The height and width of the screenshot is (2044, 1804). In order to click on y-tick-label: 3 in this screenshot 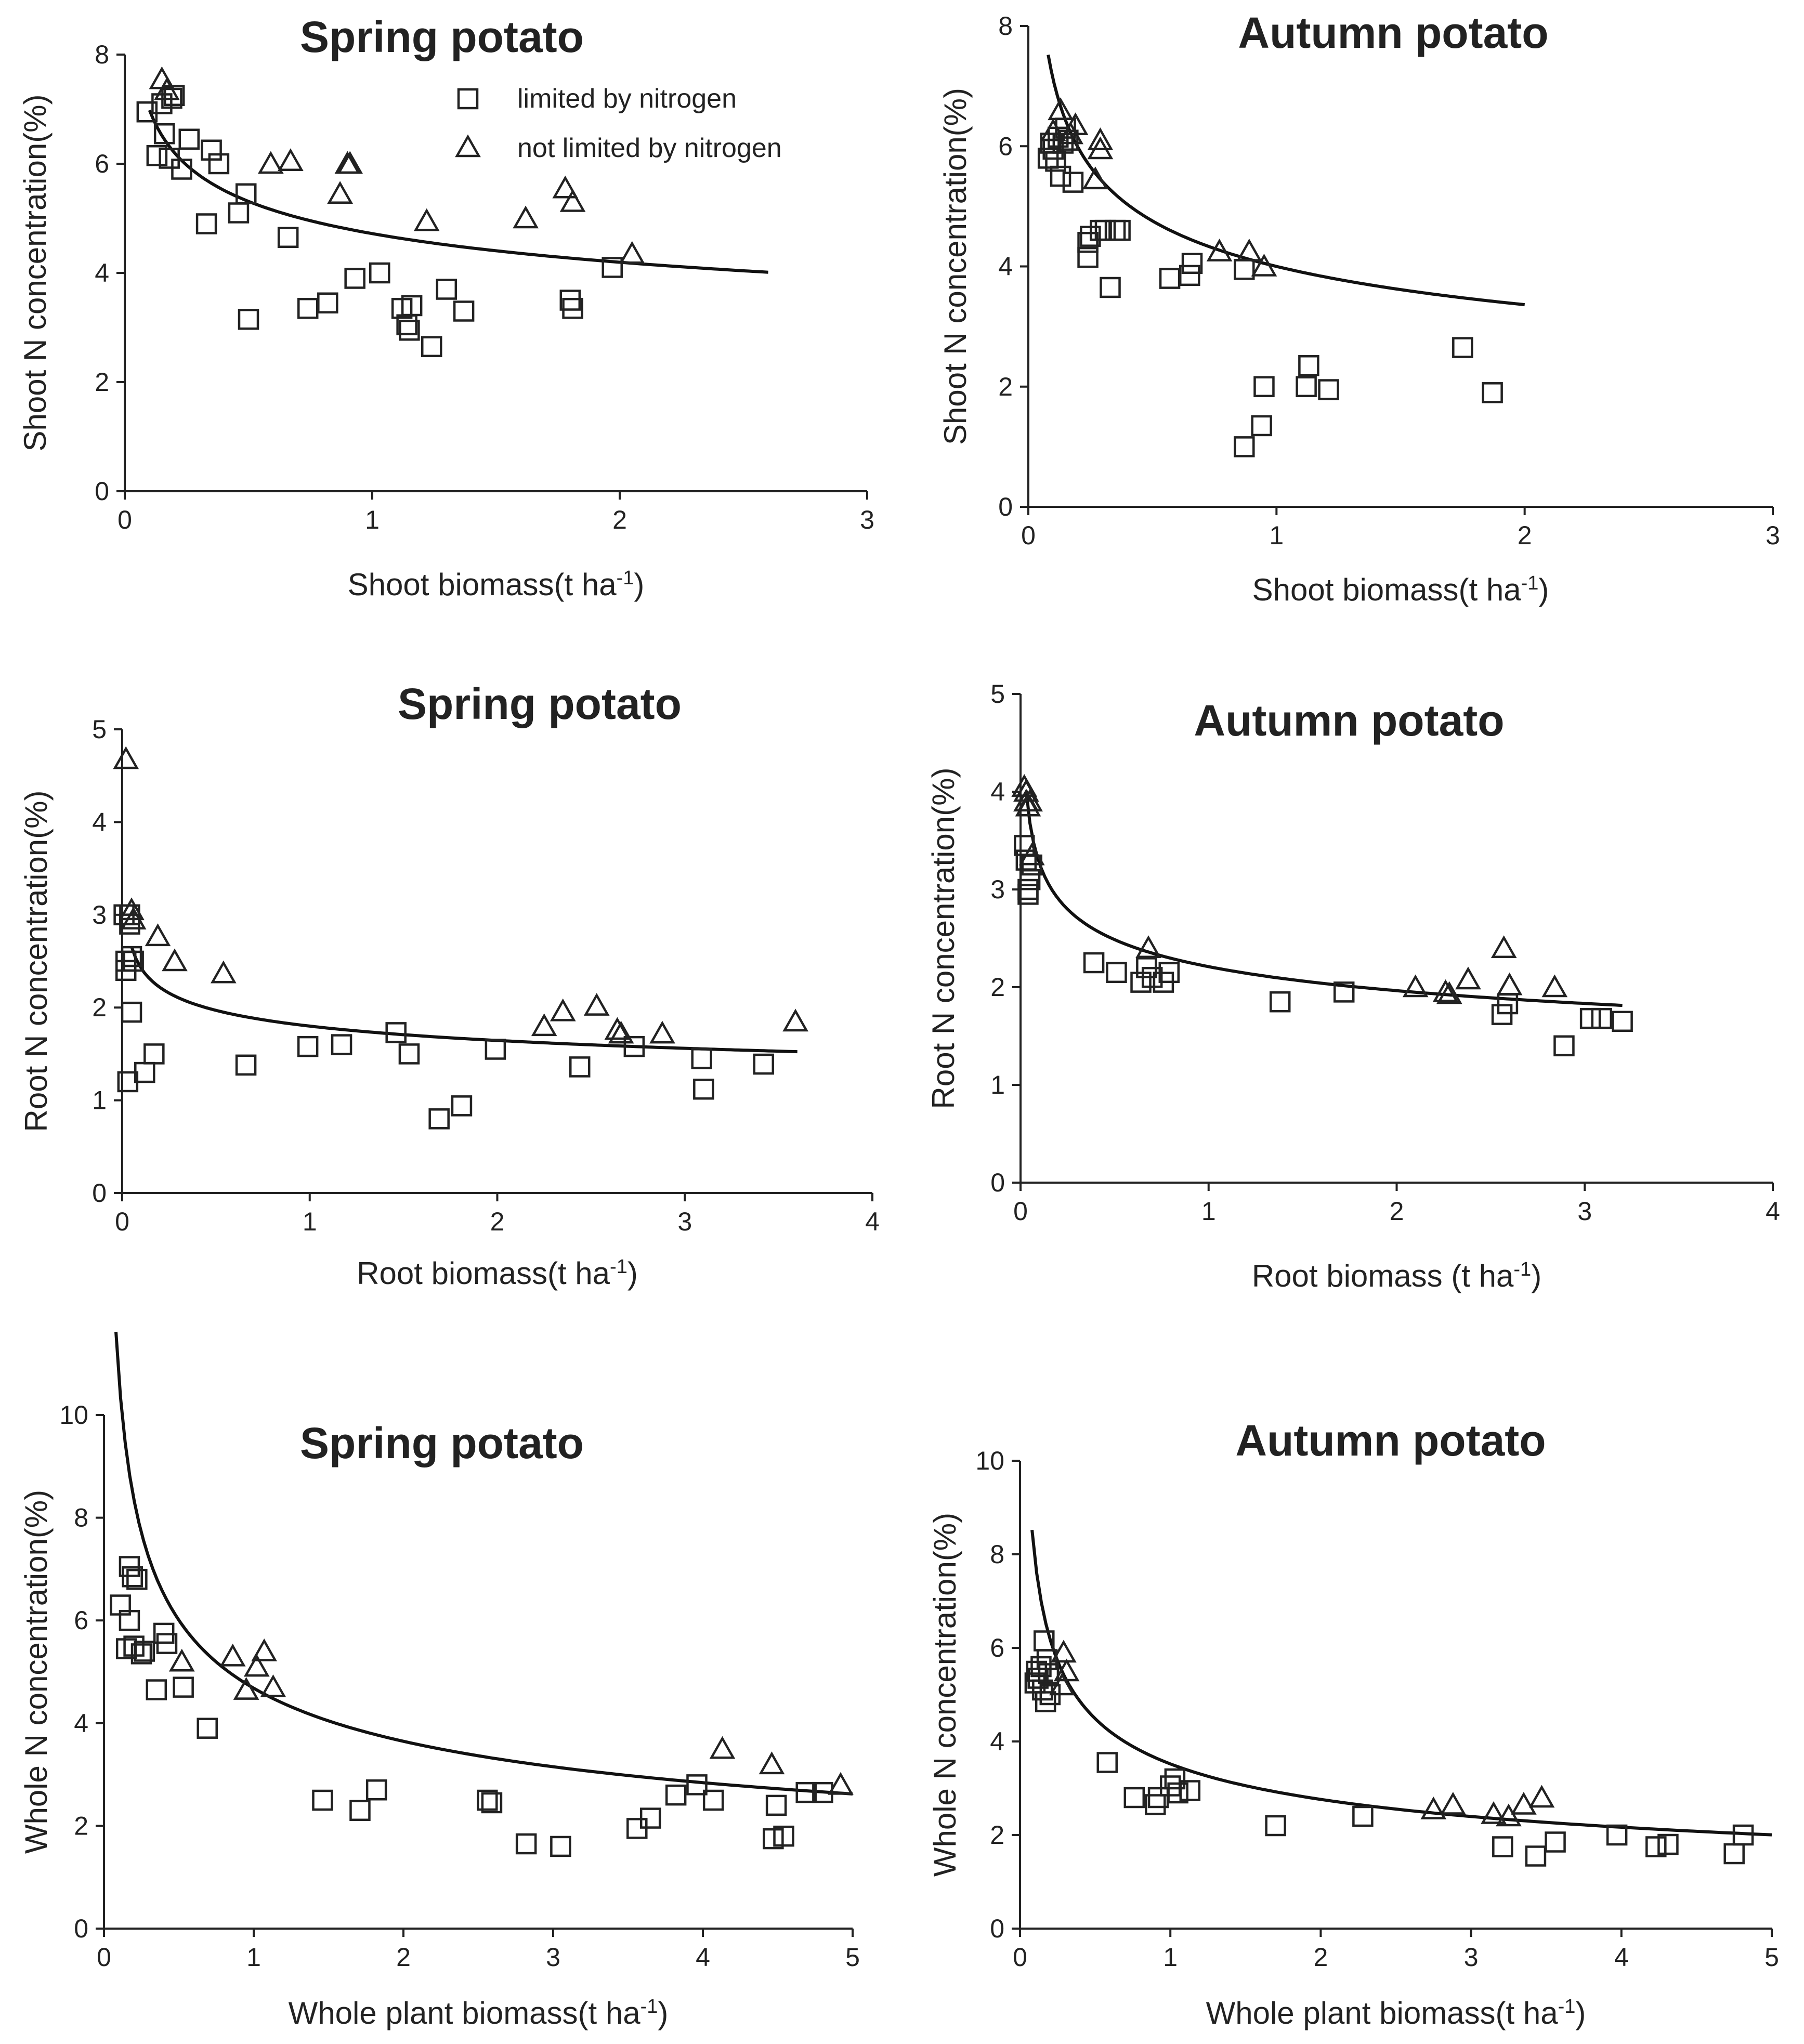, I will do `click(997, 889)`.